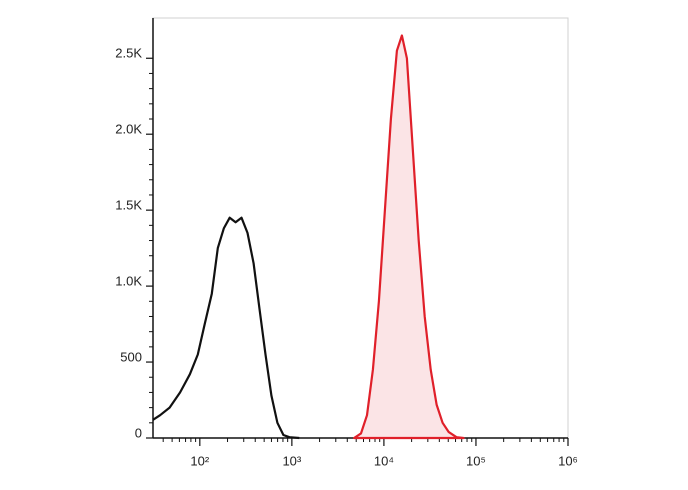  Describe the element at coordinates (128, 281) in the screenshot. I see `y-tick-label: 1.0K` at that location.